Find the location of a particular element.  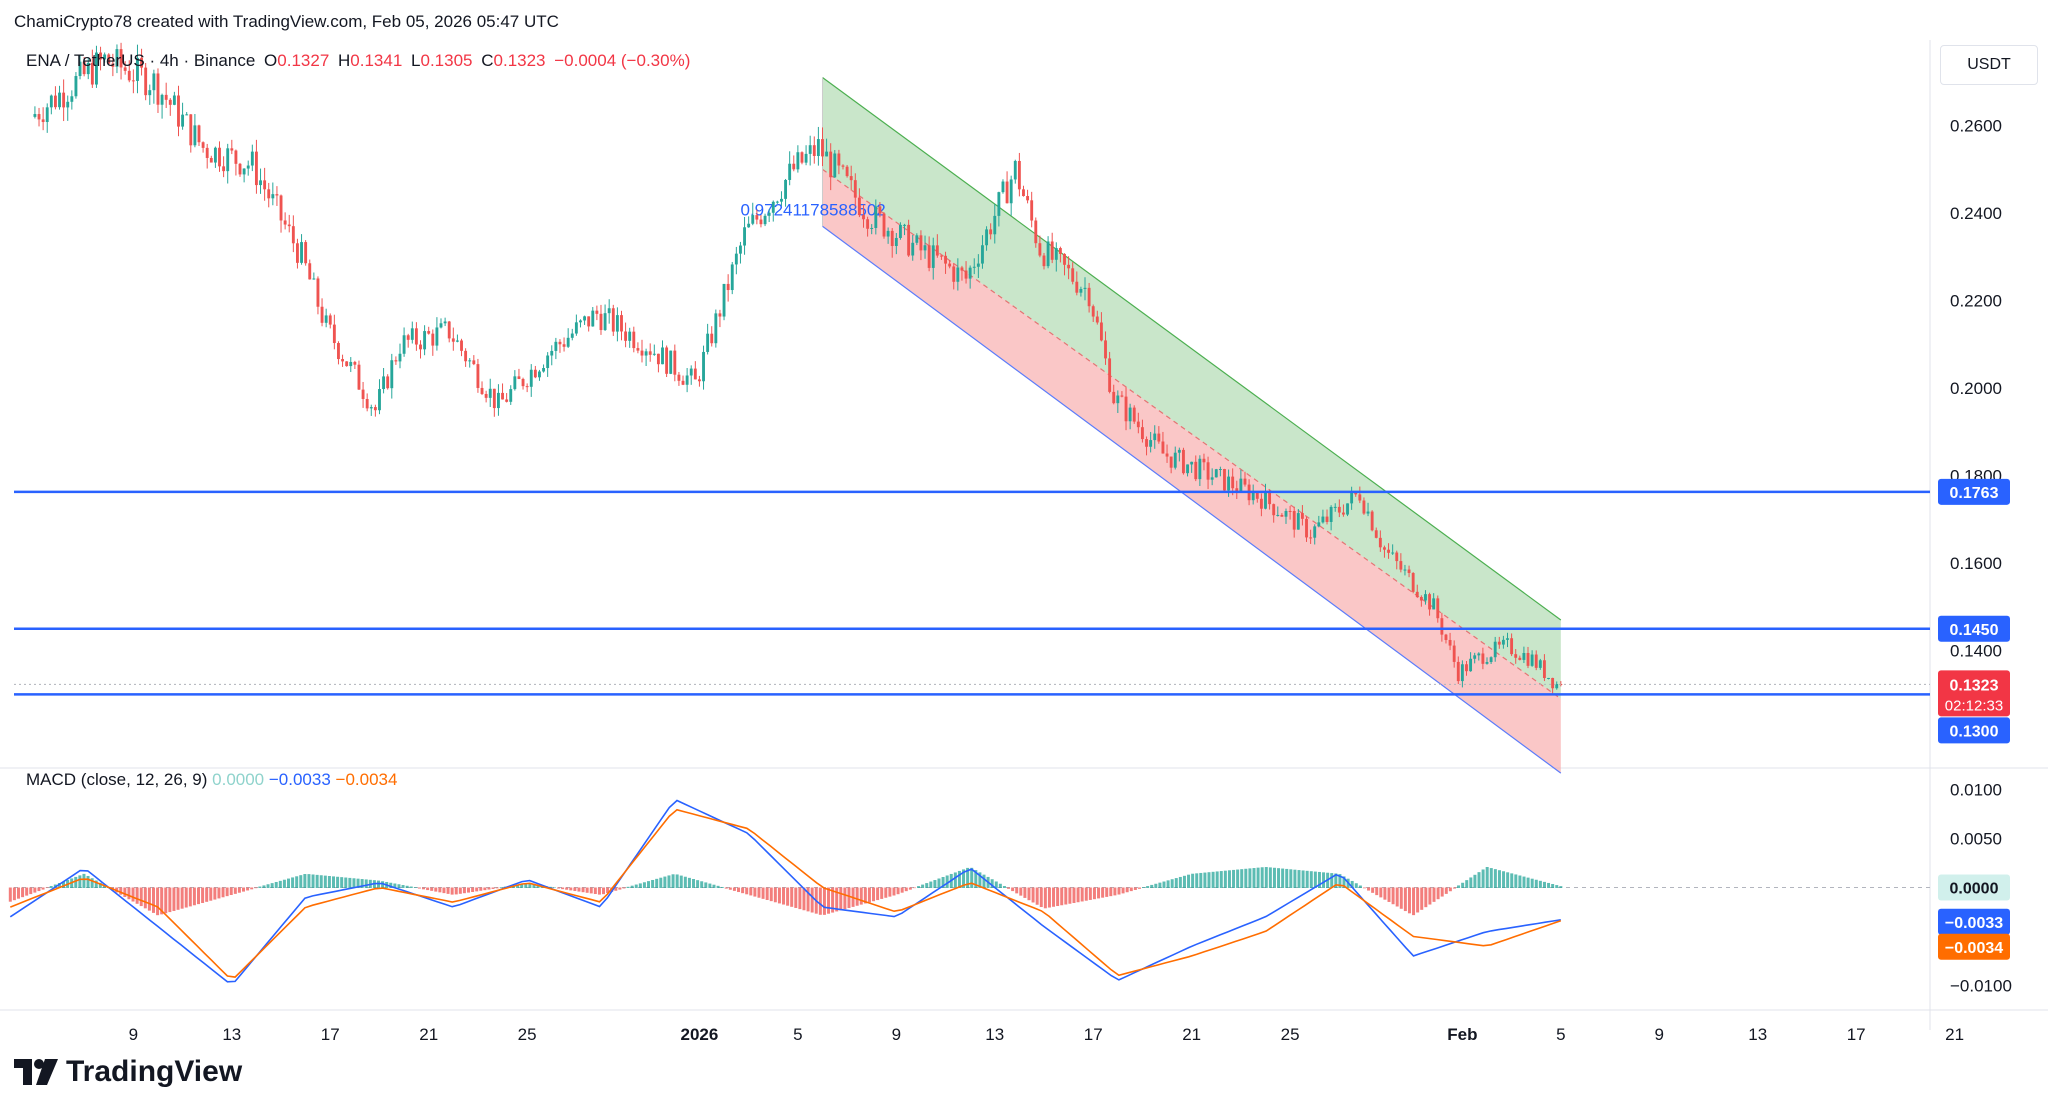

time-tick-label: 13 is located at coordinates (994, 1034).